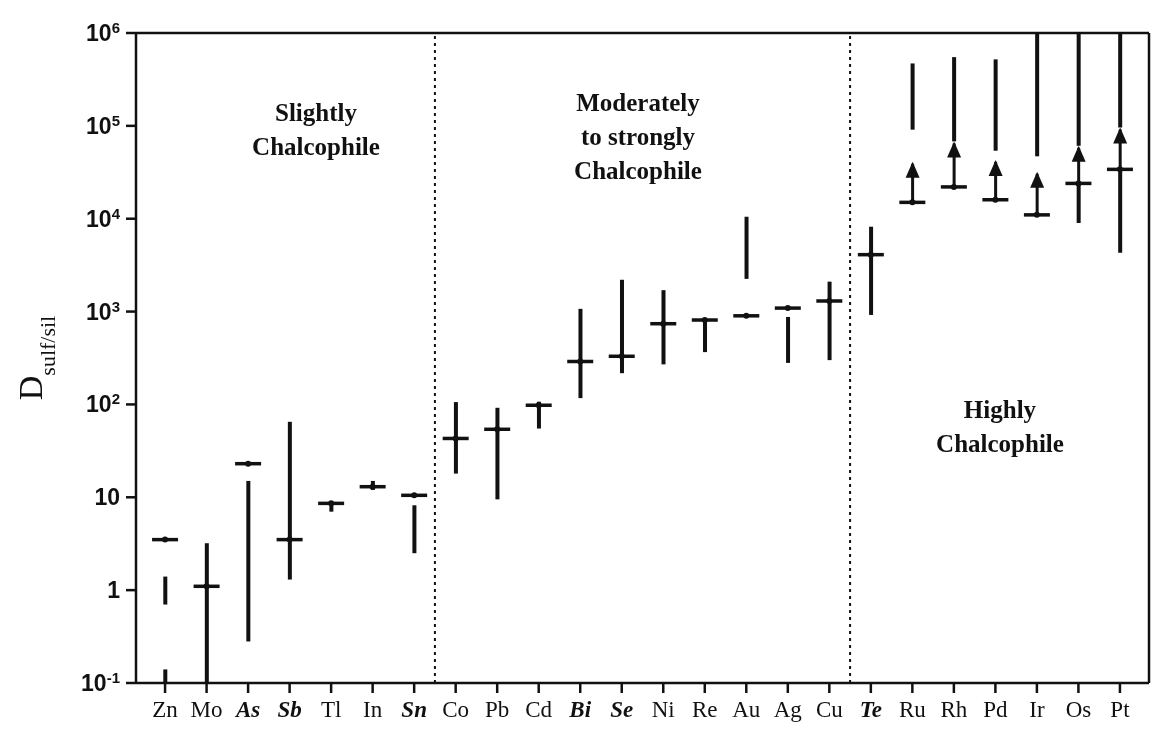 Image resolution: width=1159 pixels, height=737 pixels. I want to click on x-tick-label: Rh, so click(954, 709).